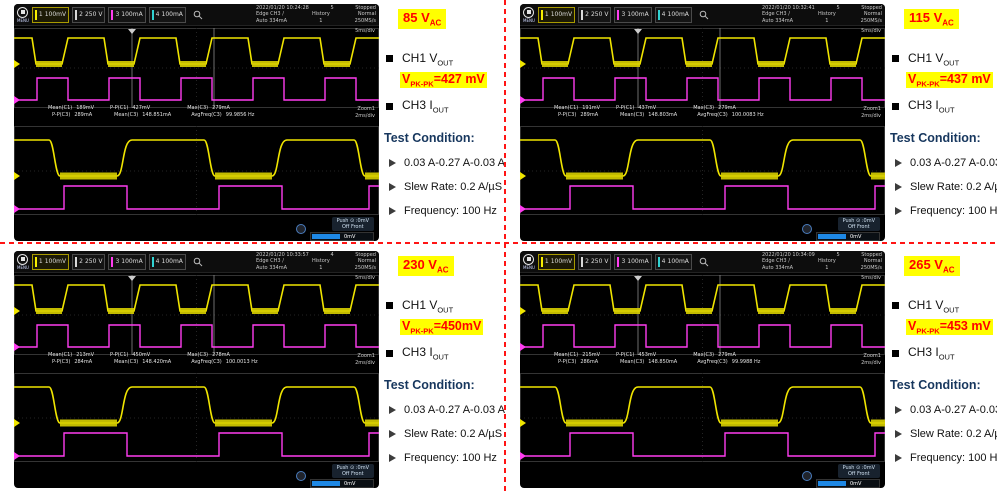 The width and height of the screenshot is (997, 493). What do you see at coordinates (443, 83) in the screenshot?
I see `channel-legend: CH1 VOUT VPK-PK=427 mV CH3 IOUT` at bounding box center [443, 83].